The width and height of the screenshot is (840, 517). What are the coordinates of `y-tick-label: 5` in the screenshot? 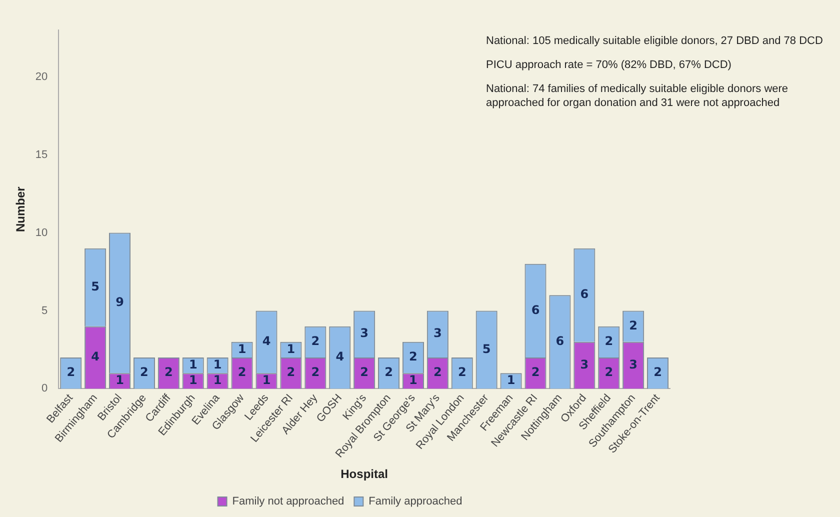 It's located at (45, 310).